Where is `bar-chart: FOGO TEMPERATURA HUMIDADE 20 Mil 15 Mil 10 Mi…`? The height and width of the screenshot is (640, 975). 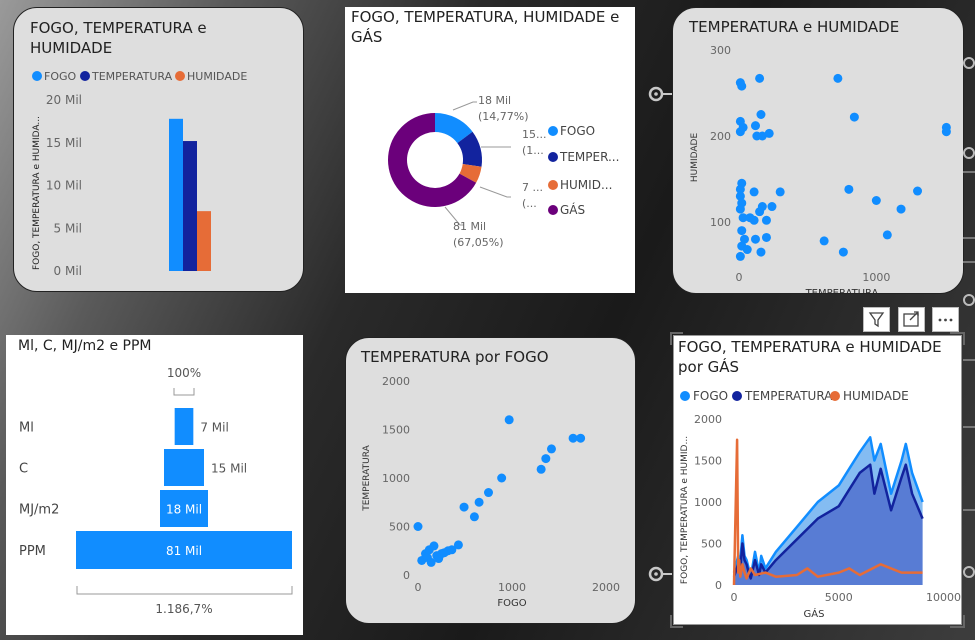
bar-chart: FOGO TEMPERATURA HUMIDADE 20 Mil 15 Mil 10 Mi… is located at coordinates (139, 174).